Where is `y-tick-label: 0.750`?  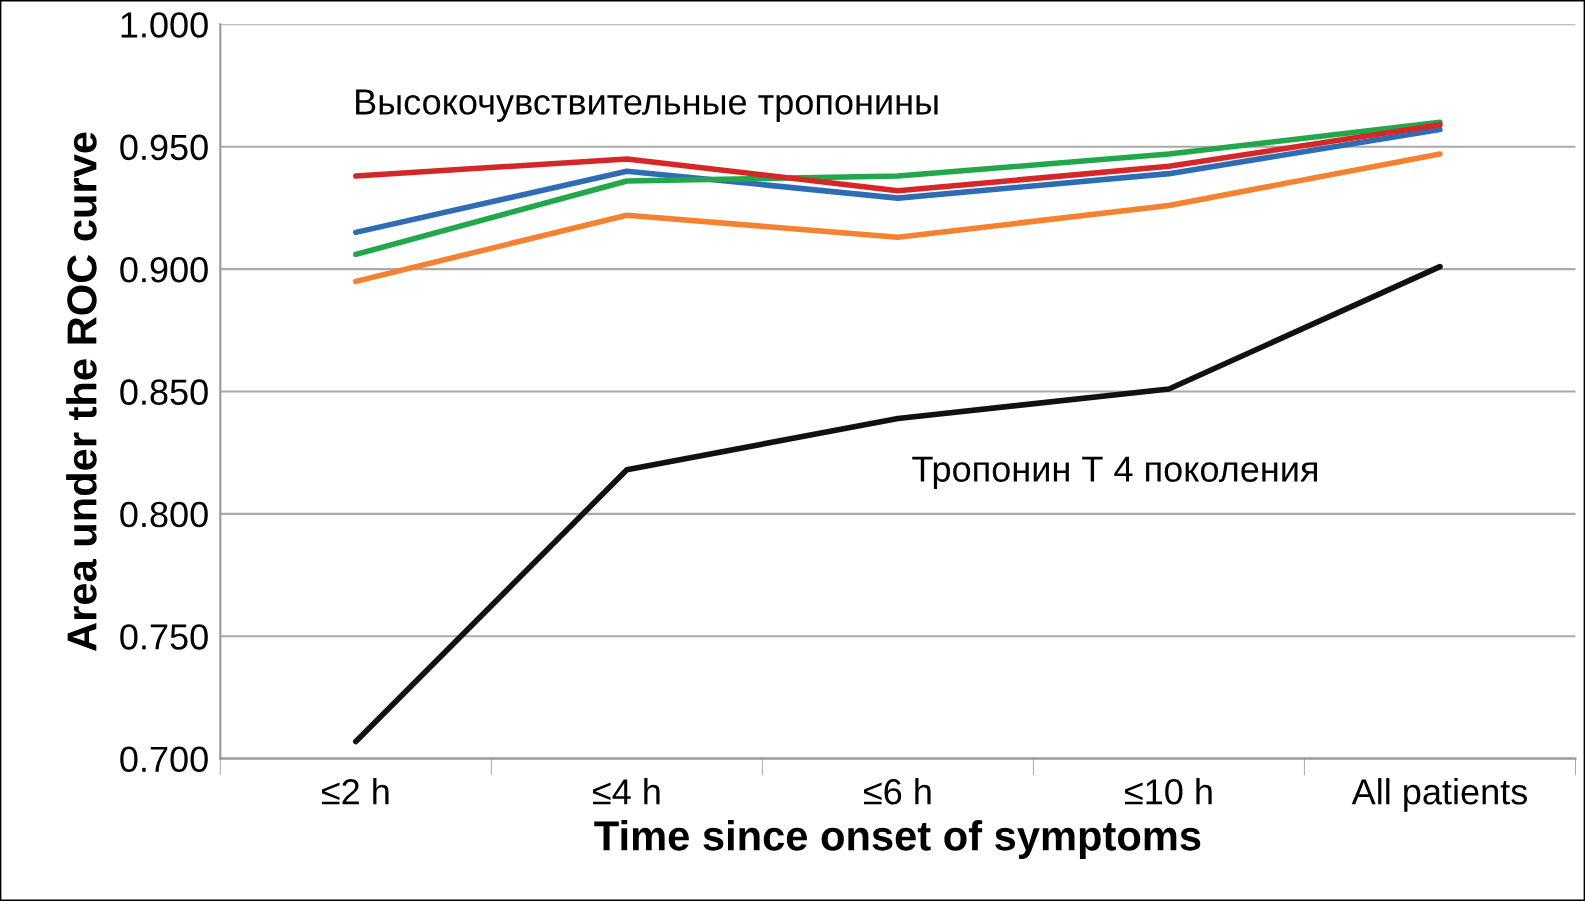 y-tick-label: 0.750 is located at coordinates (164, 637).